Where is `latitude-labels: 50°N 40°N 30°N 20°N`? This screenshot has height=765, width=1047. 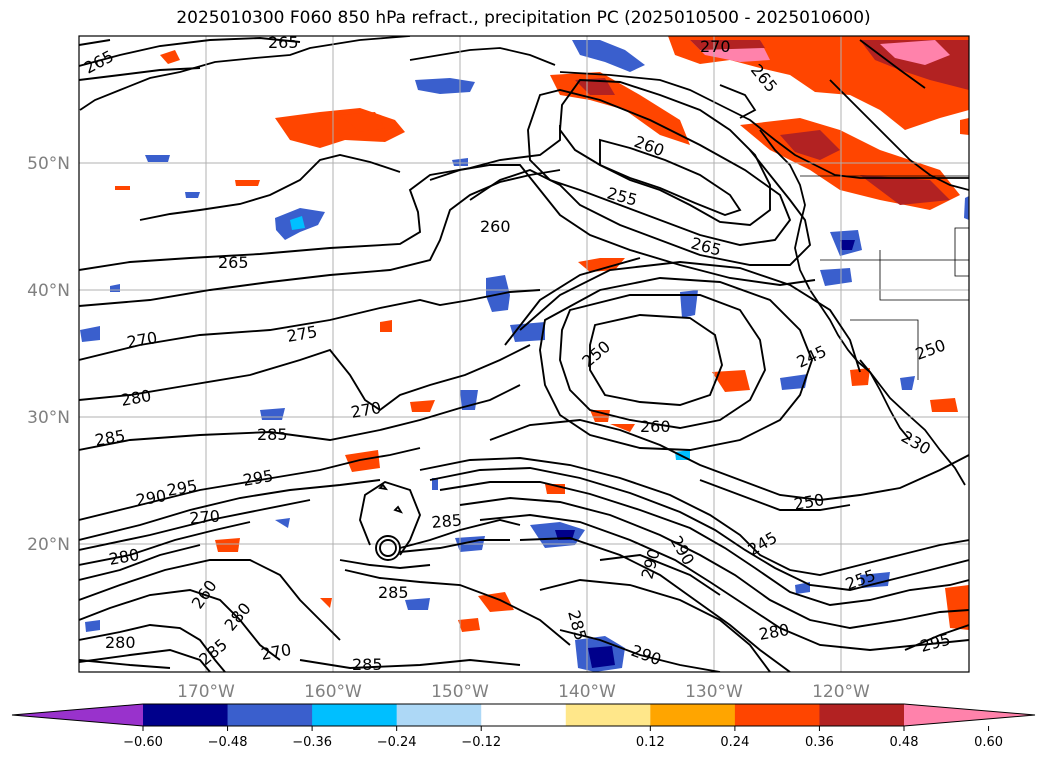
latitude-labels: 50°N 40°N 30°N 20°N is located at coordinates (48, 354).